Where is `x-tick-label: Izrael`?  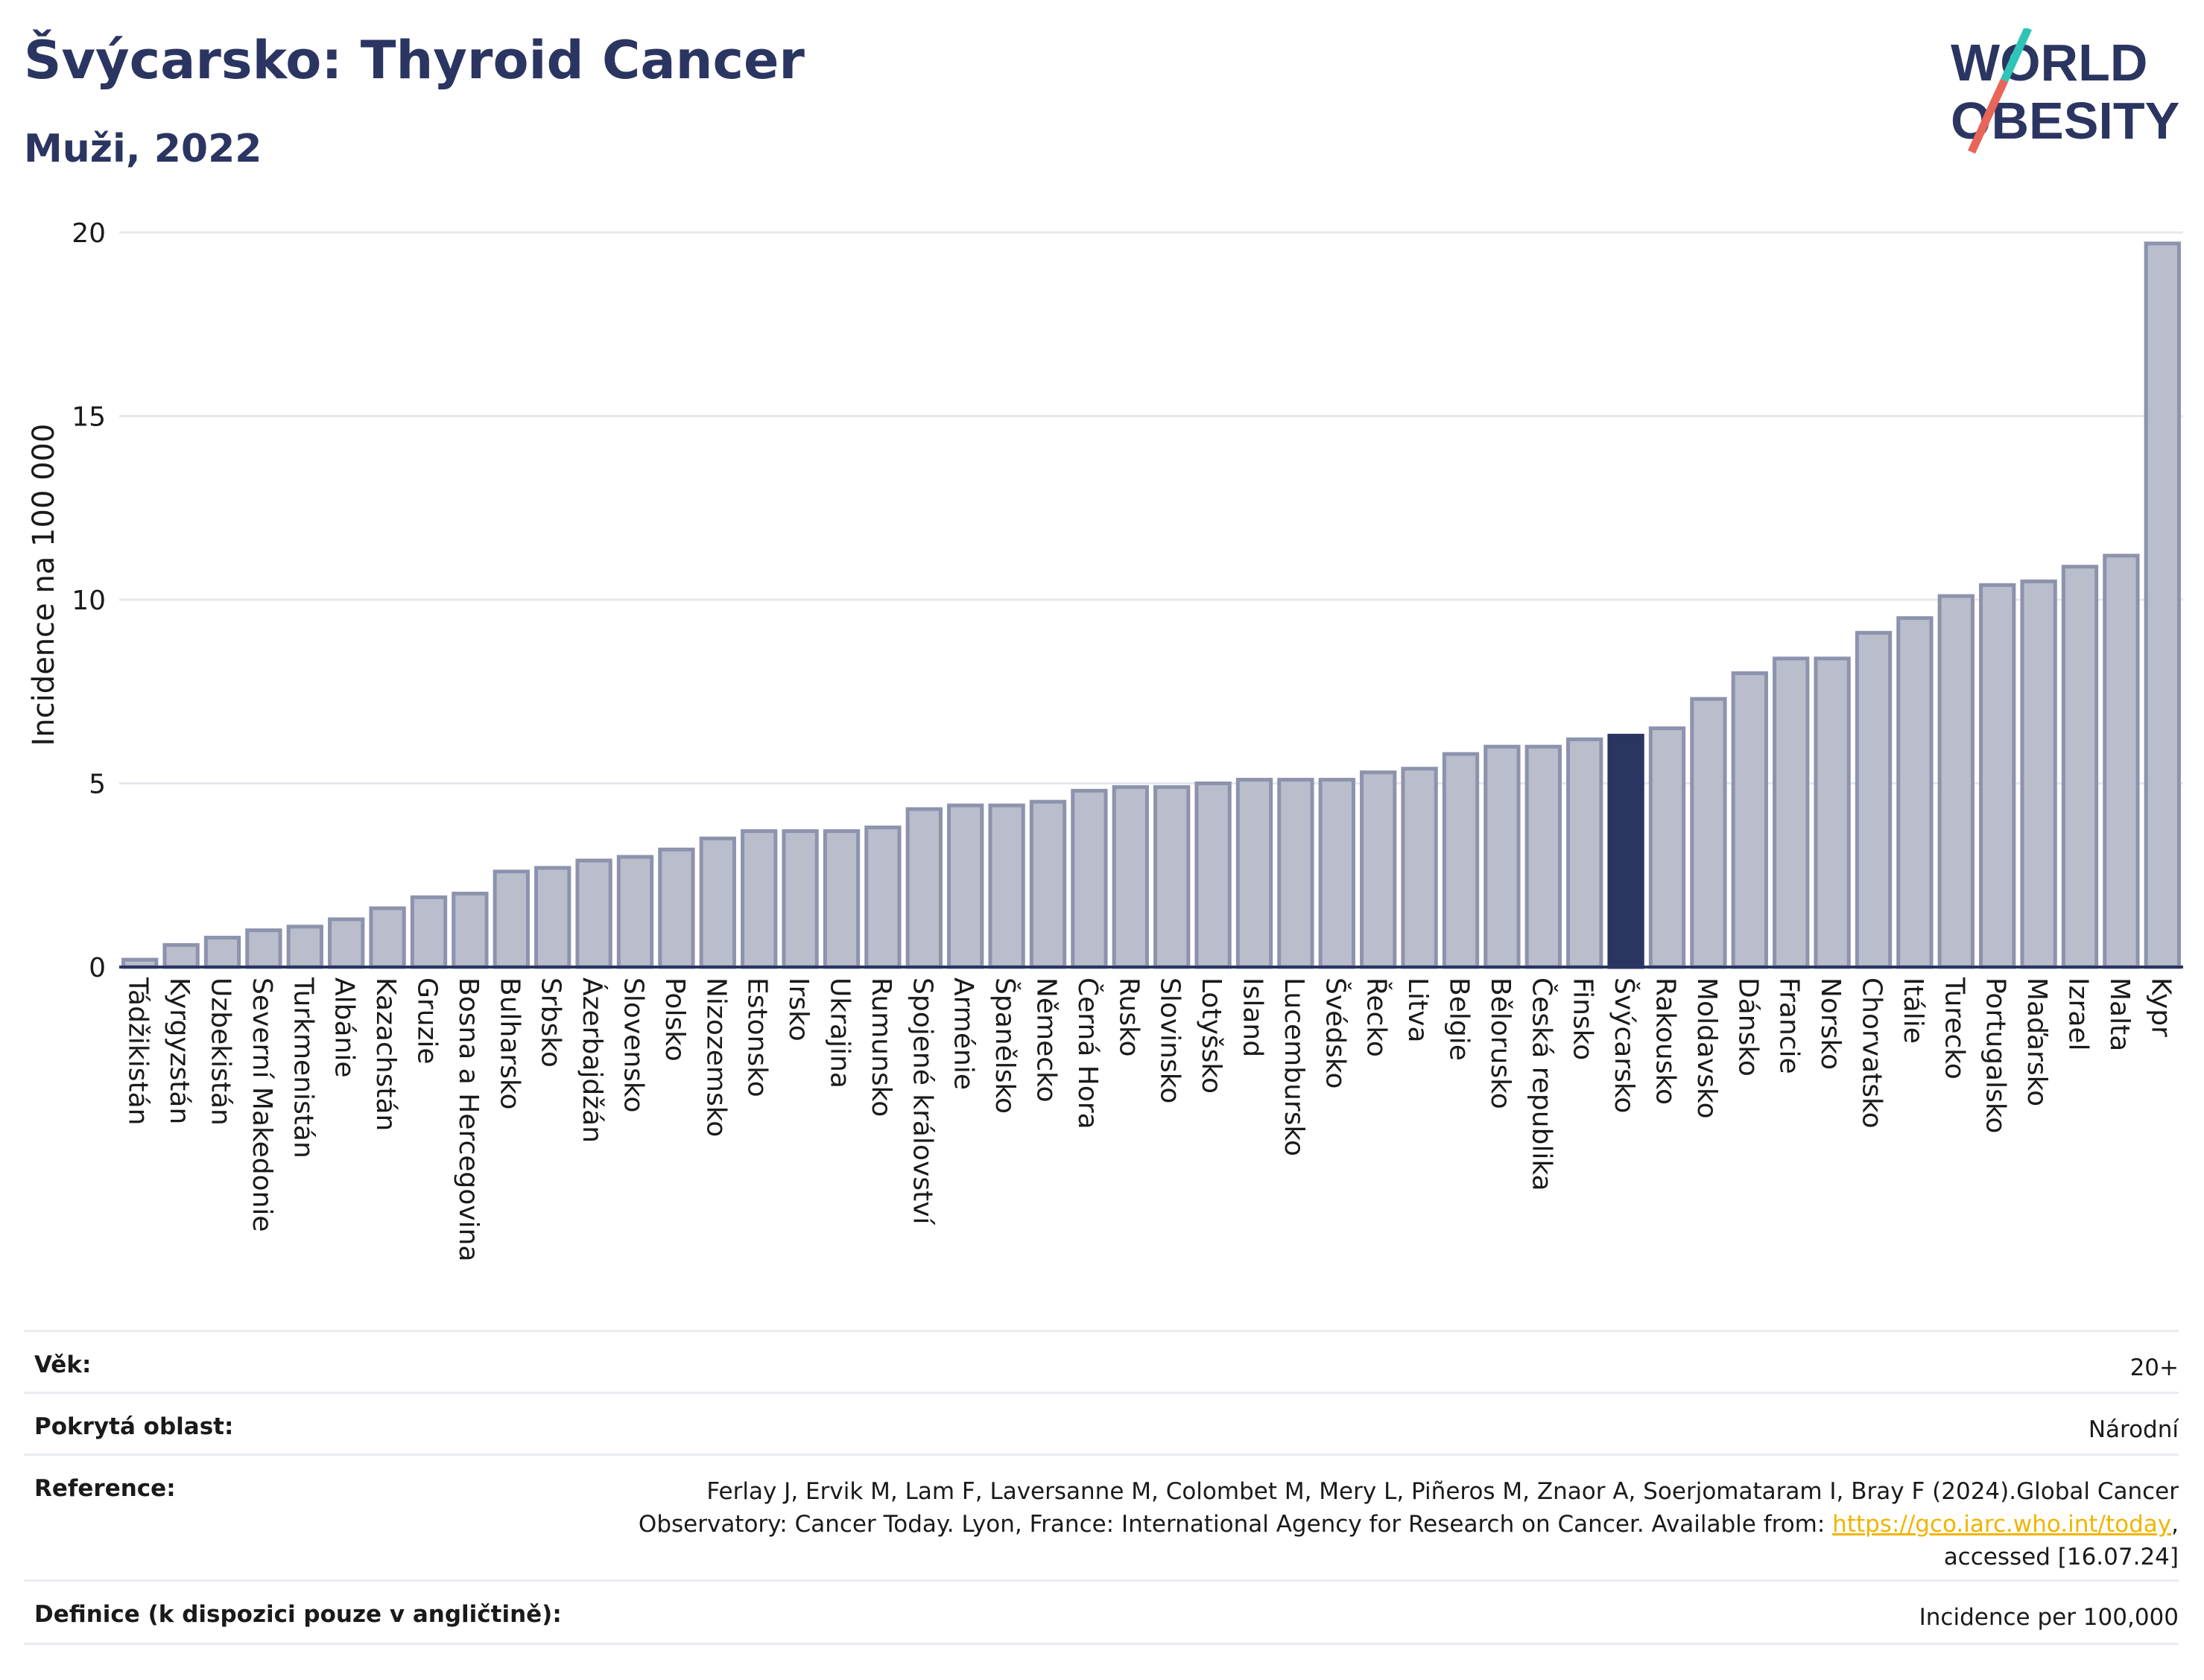
x-tick-label: Izrael is located at coordinates (2078, 1014).